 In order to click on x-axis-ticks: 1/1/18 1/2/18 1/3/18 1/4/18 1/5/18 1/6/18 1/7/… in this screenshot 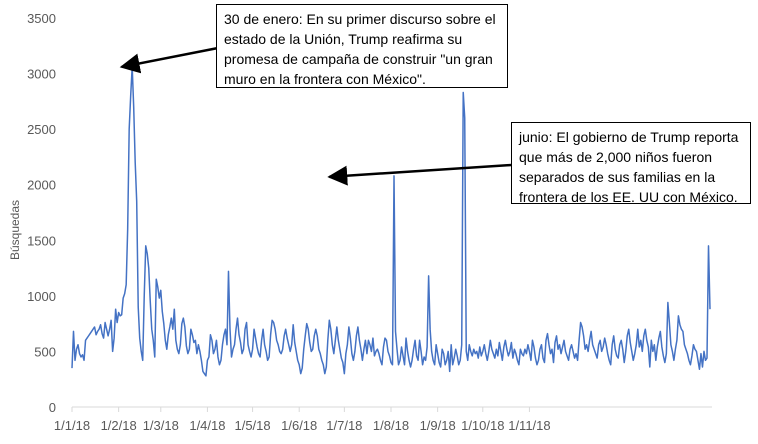, I will do `click(302, 420)`.